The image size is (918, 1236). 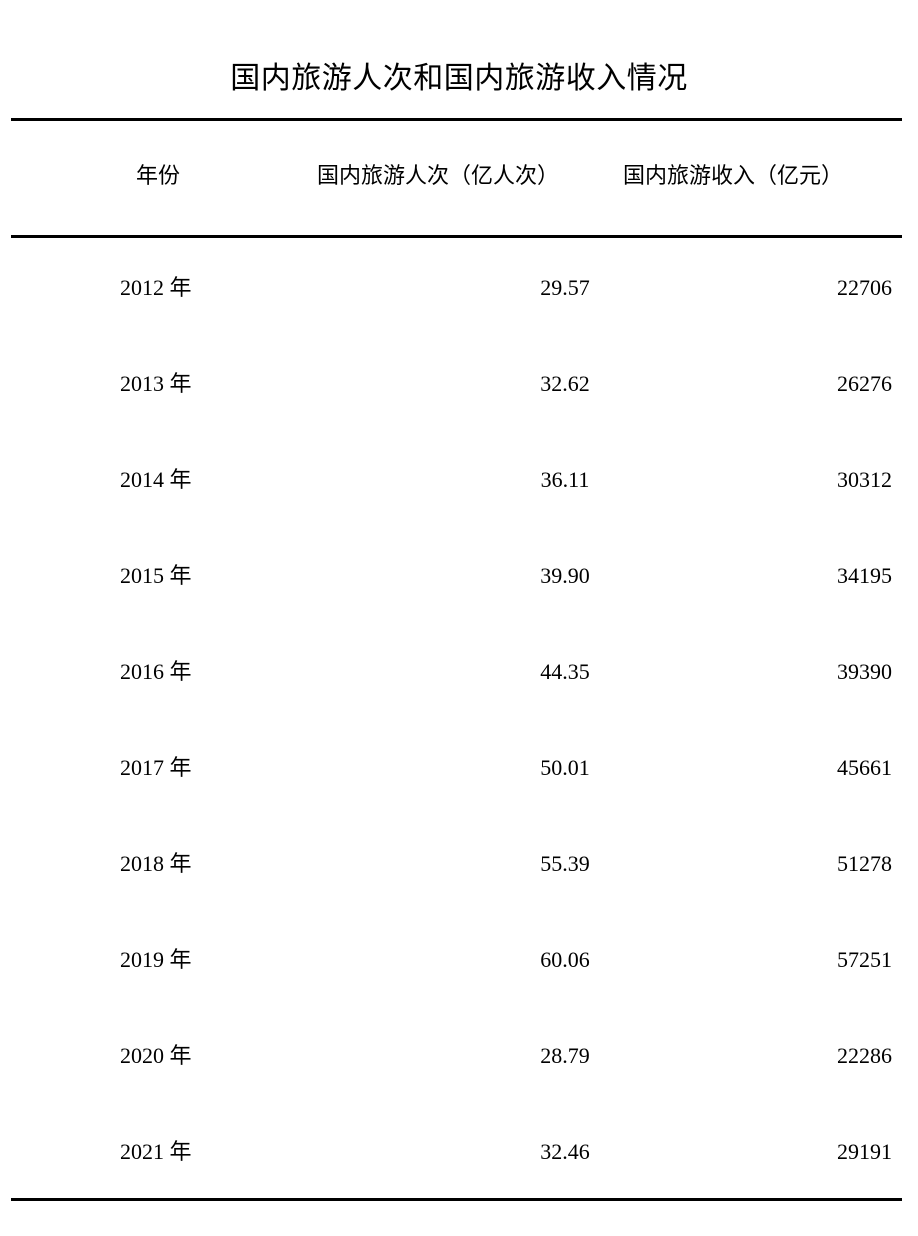 I want to click on table-row: 2016 年 44.35 39390, so click(x=459, y=670).